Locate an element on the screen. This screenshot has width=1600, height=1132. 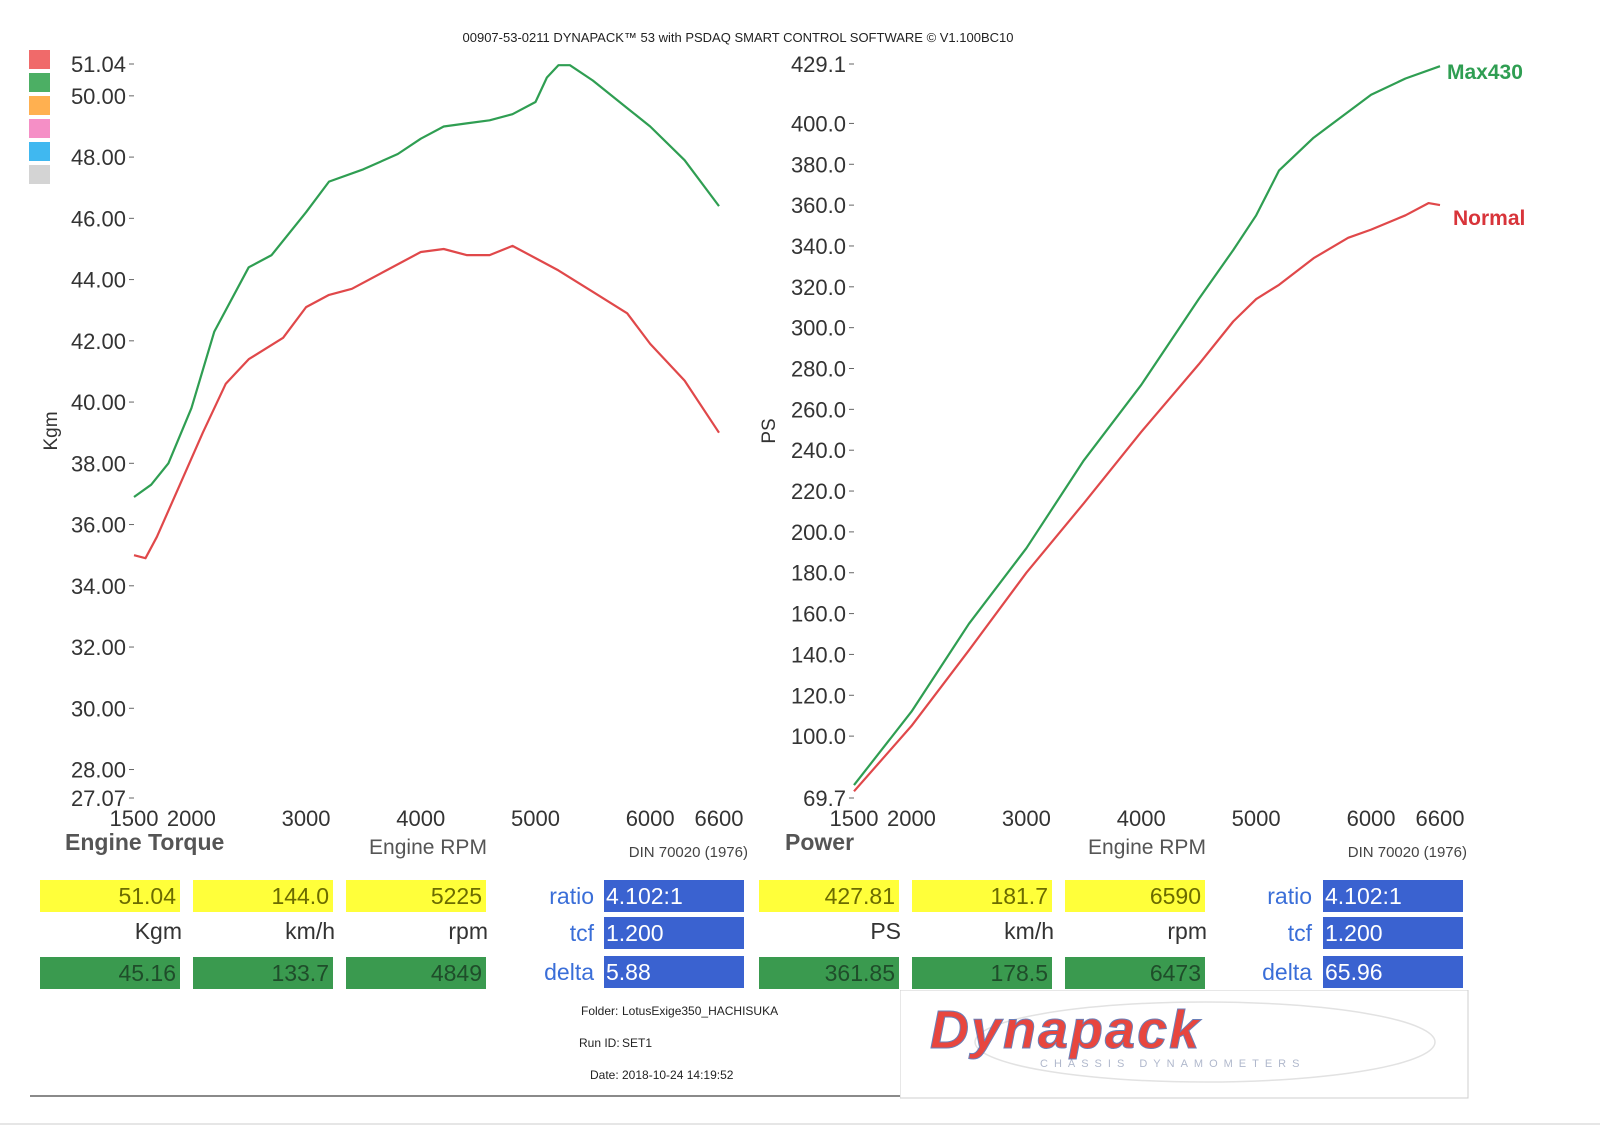
power-x-label: Engine RPM is located at coordinates (1147, 847).